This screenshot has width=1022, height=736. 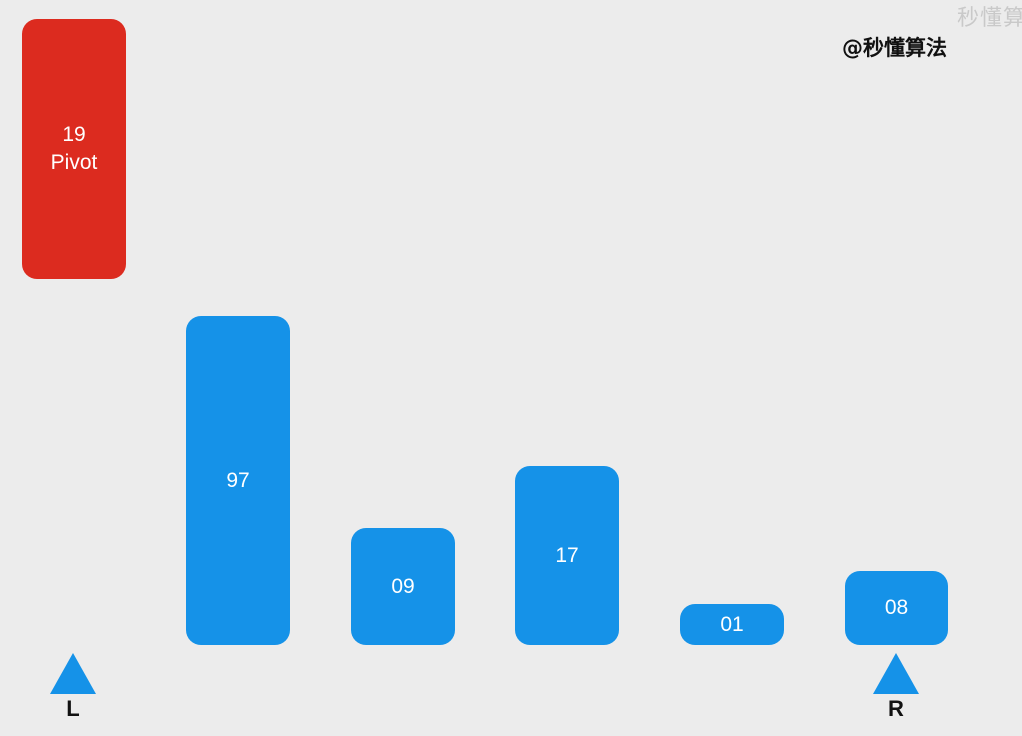 I want to click on array-bar-value: 17, so click(x=567, y=555).